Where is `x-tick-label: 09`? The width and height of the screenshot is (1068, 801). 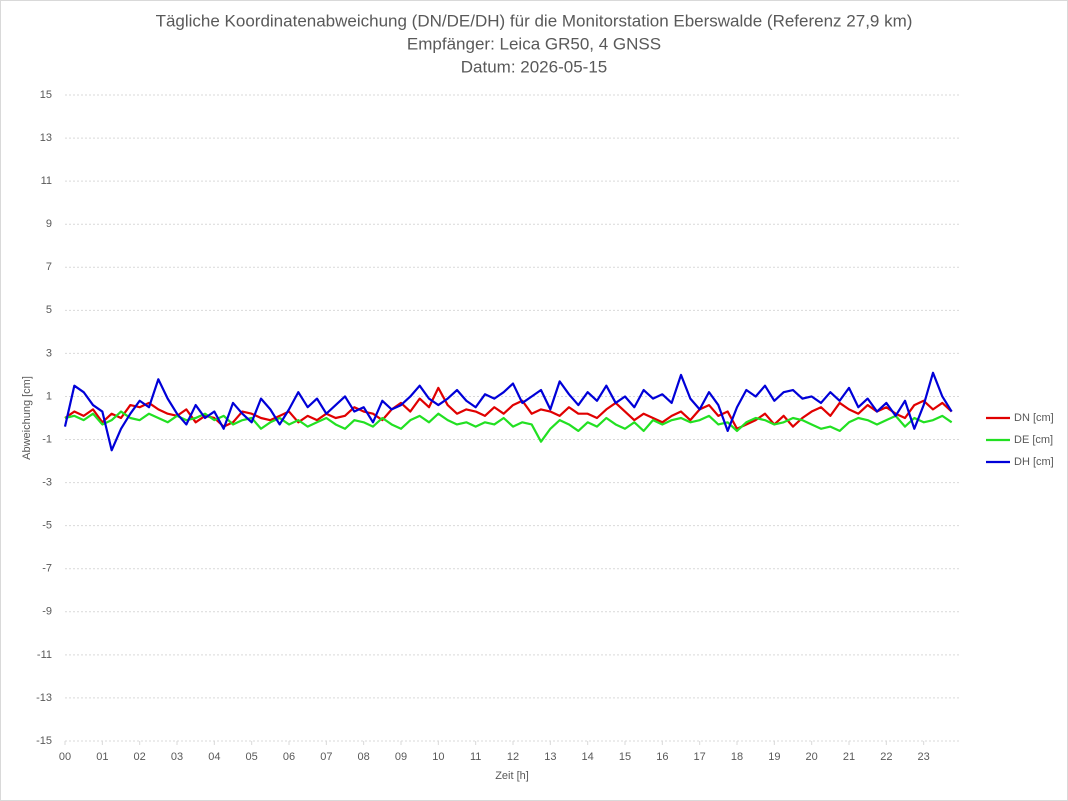 x-tick-label: 09 is located at coordinates (401, 757).